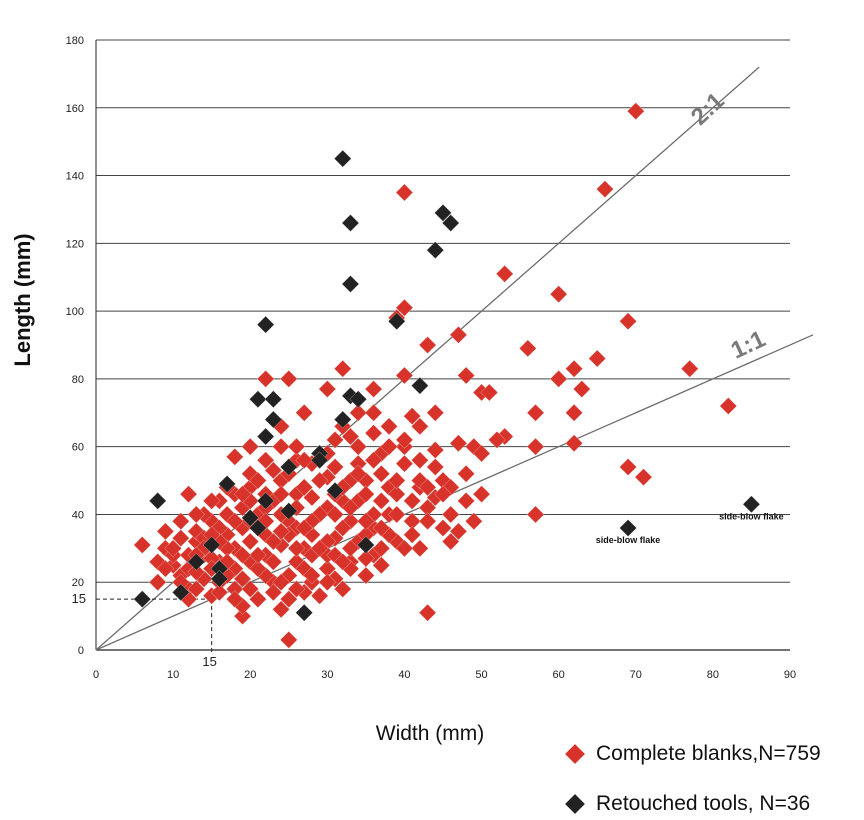  Describe the element at coordinates (790, 675) in the screenshot. I see `x-tick-label: 90` at that location.